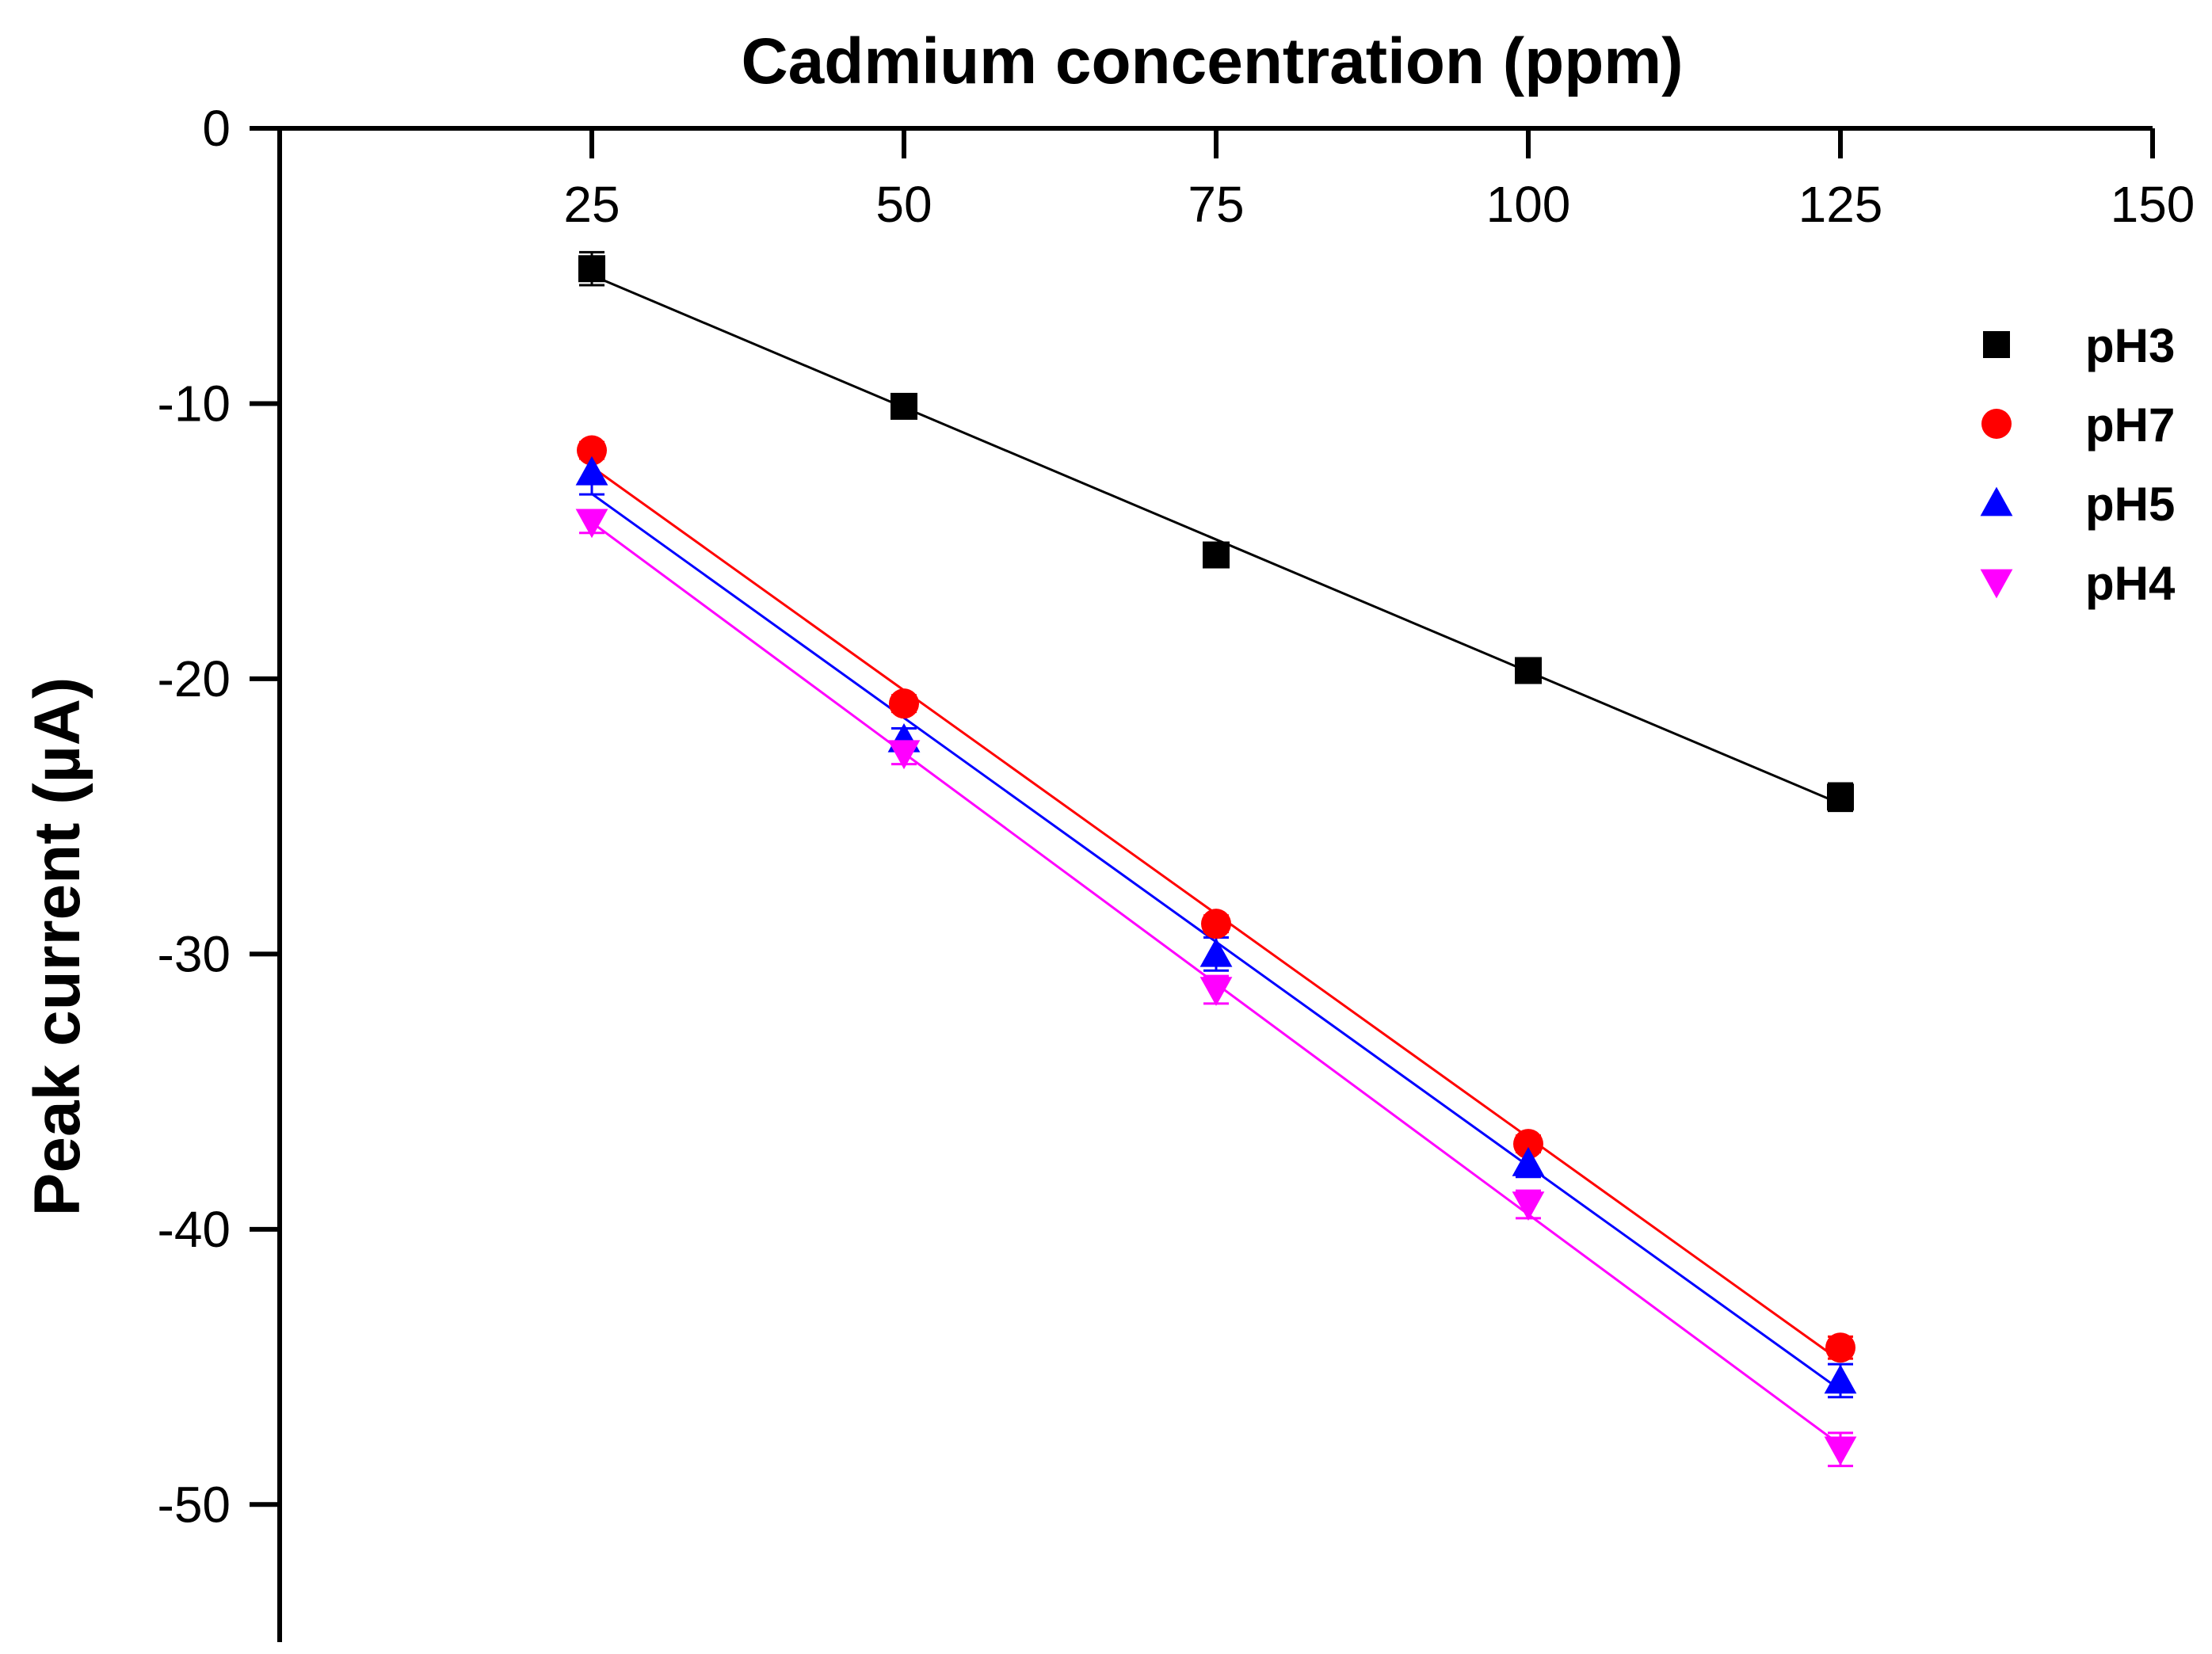 The width and height of the screenshot is (2212, 1654). I want to click on x-tick-label-2: 75, so click(1216, 205).